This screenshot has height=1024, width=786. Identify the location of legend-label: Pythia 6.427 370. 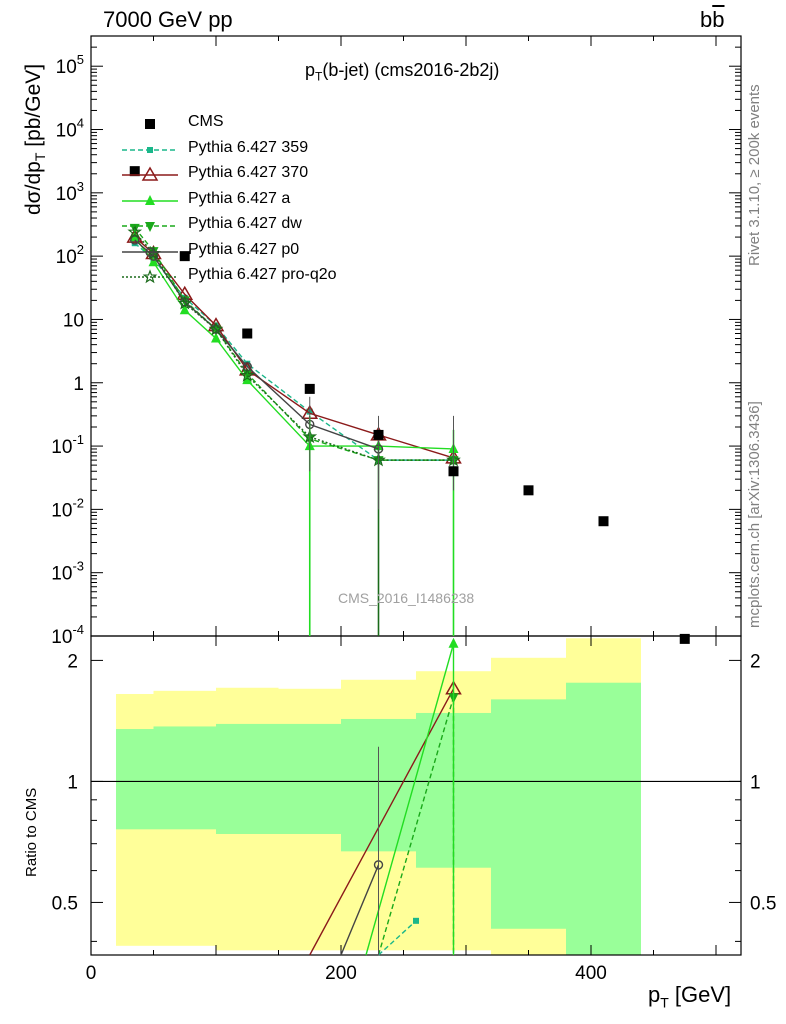
(248, 172).